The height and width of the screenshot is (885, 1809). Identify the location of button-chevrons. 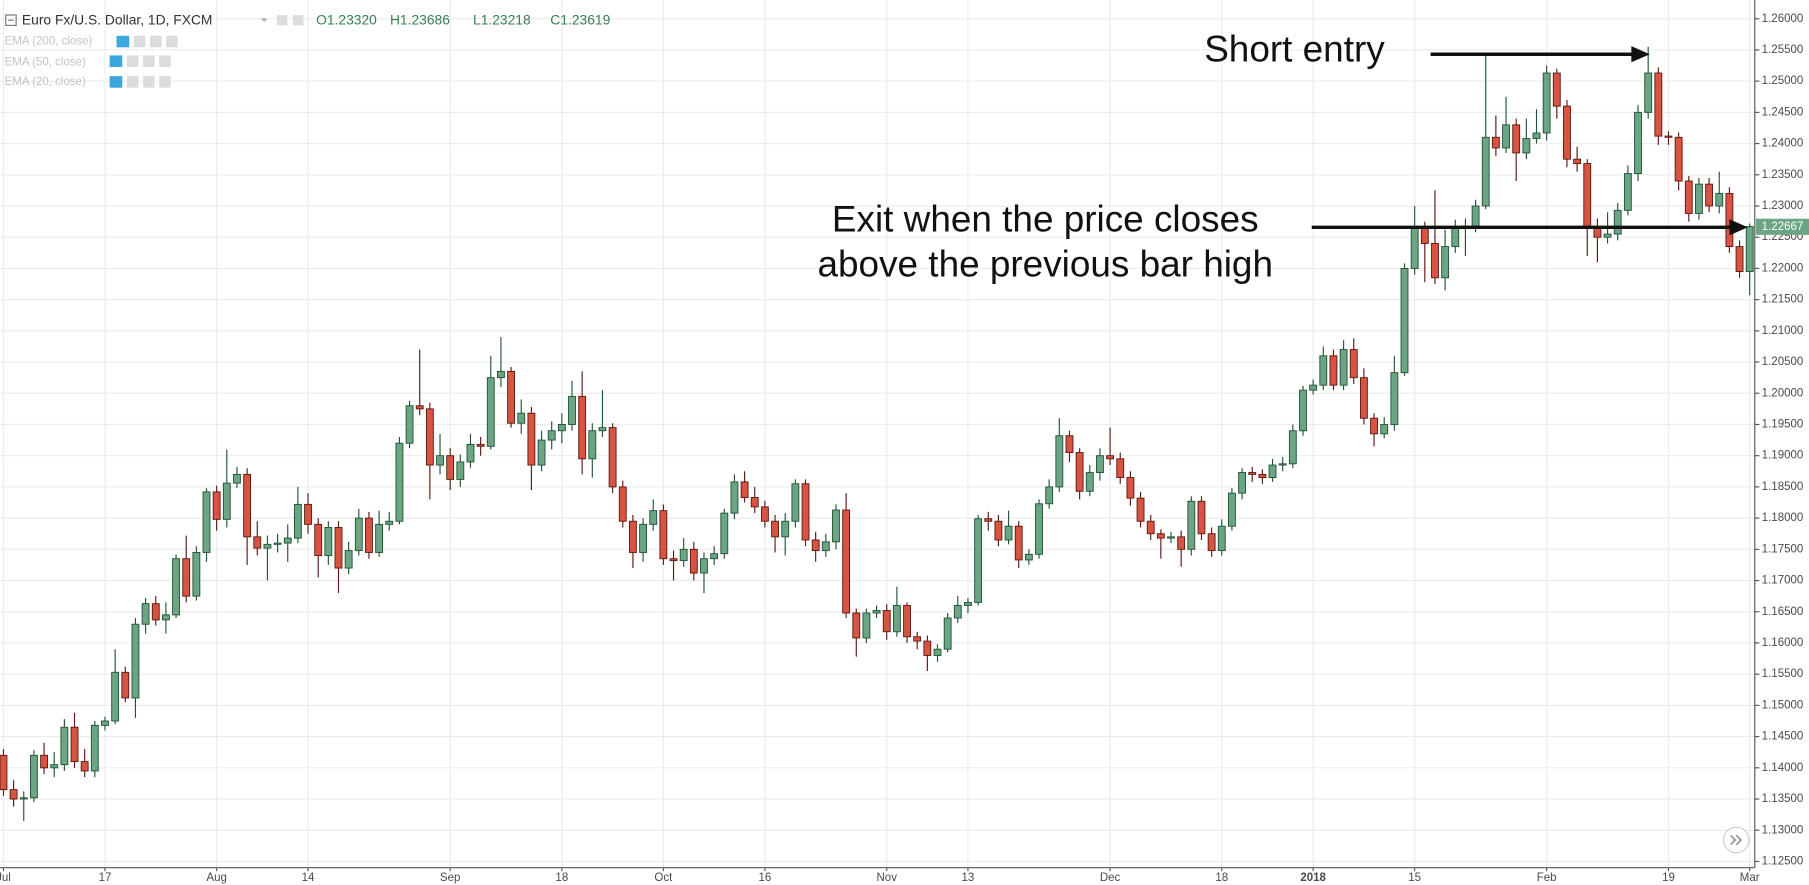
(1736, 840).